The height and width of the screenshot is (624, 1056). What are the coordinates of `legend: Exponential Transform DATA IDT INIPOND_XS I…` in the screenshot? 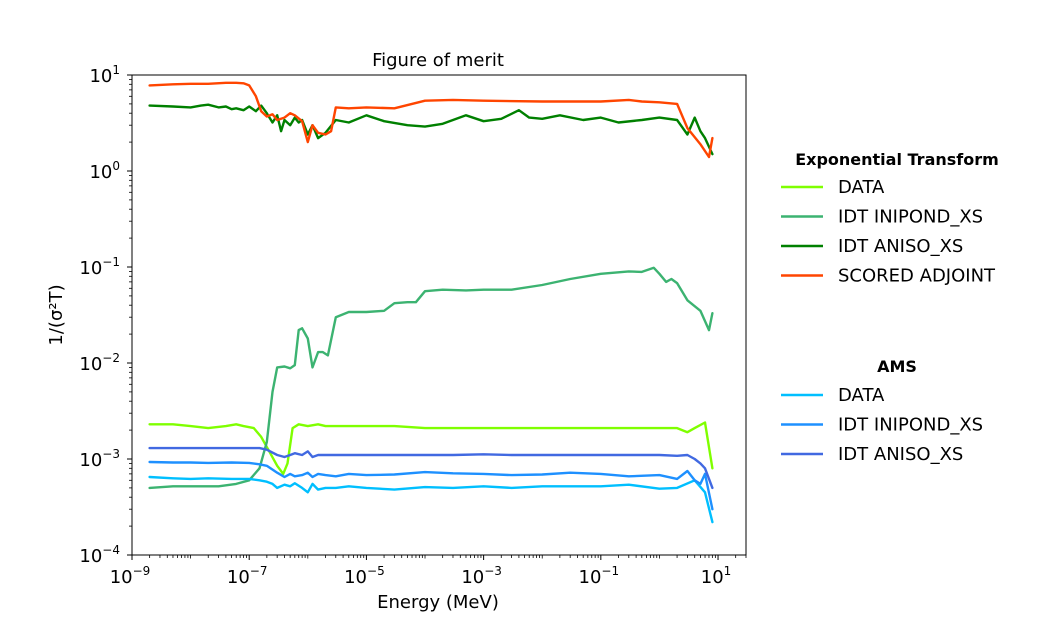 It's located at (890, 307).